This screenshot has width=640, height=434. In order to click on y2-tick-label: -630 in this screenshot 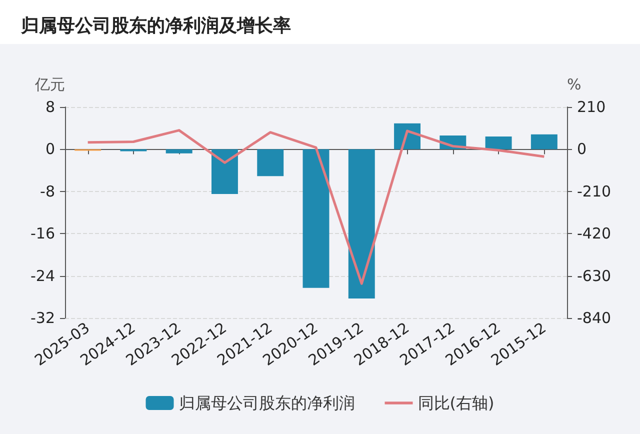, I will do `click(594, 275)`.